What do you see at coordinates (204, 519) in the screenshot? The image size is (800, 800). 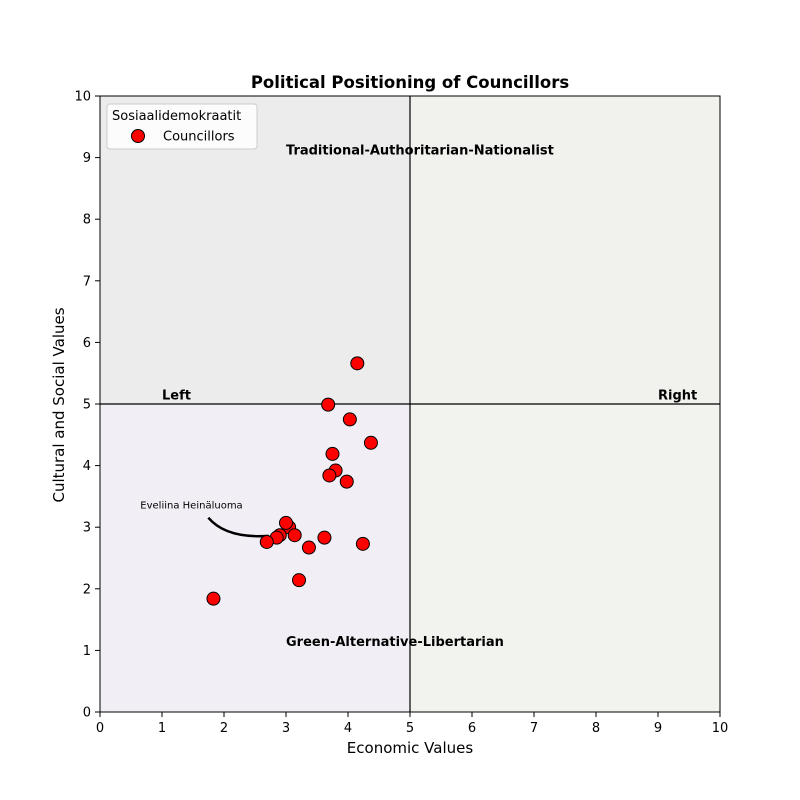 I see `annotations: Eveliina Heinäluoma` at bounding box center [204, 519].